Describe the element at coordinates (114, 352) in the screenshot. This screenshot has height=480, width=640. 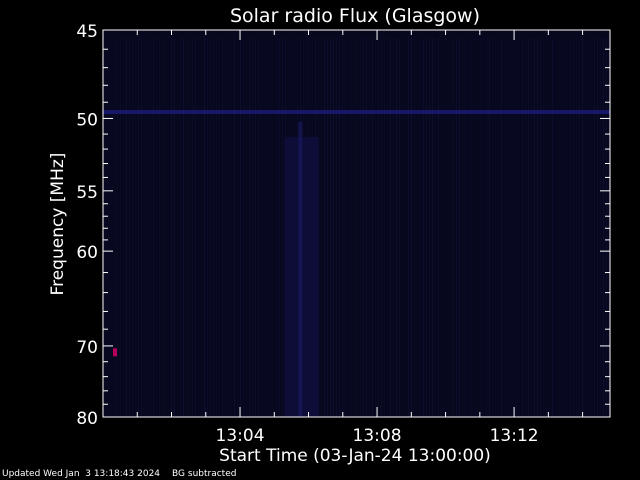
I see `hotspot-marker` at that location.